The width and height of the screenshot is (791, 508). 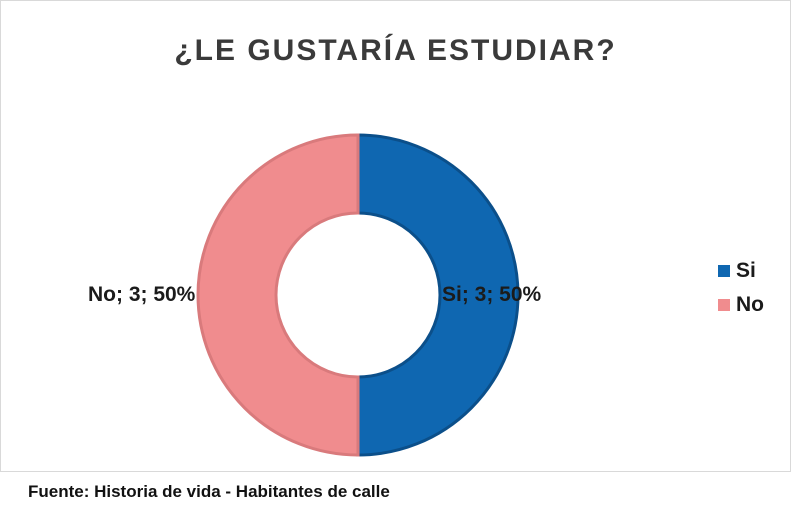 I want to click on legend-item-no: No, so click(x=741, y=305).